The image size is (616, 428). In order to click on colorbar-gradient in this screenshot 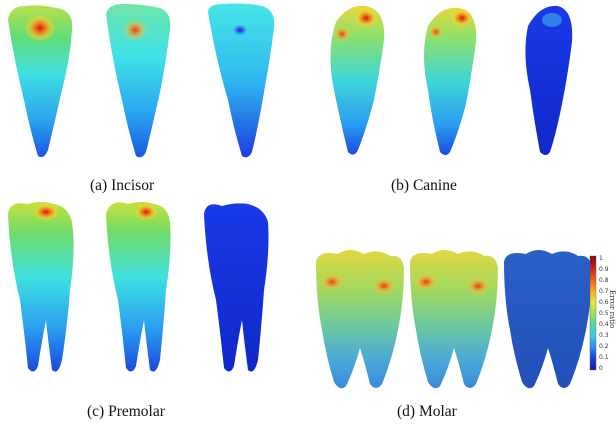, I will do `click(593, 313)`.